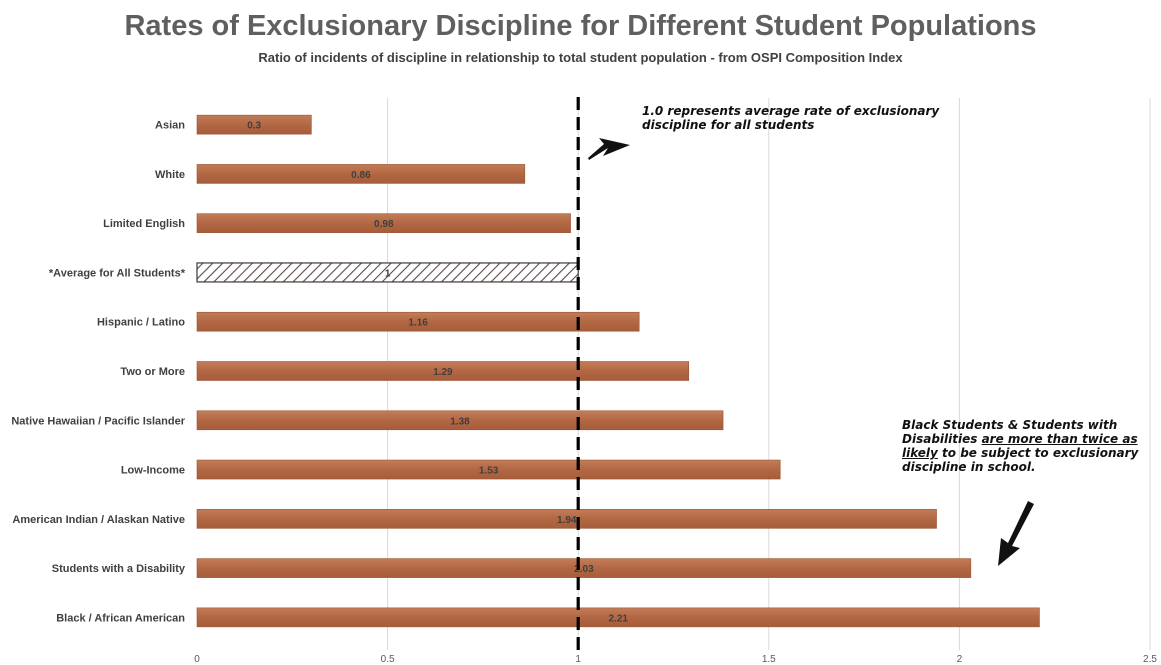  I want to click on category-label: Native Hawaiian / Pacific Islander, so click(98, 421).